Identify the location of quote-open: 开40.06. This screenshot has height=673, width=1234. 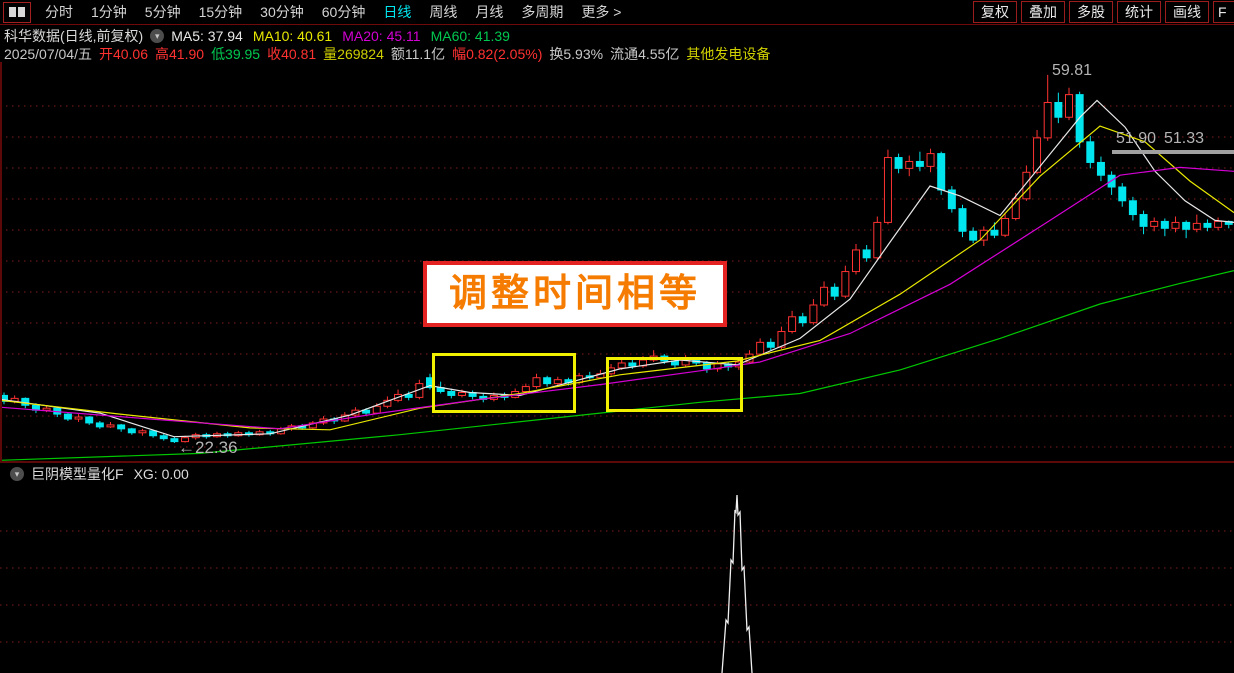
(123, 53).